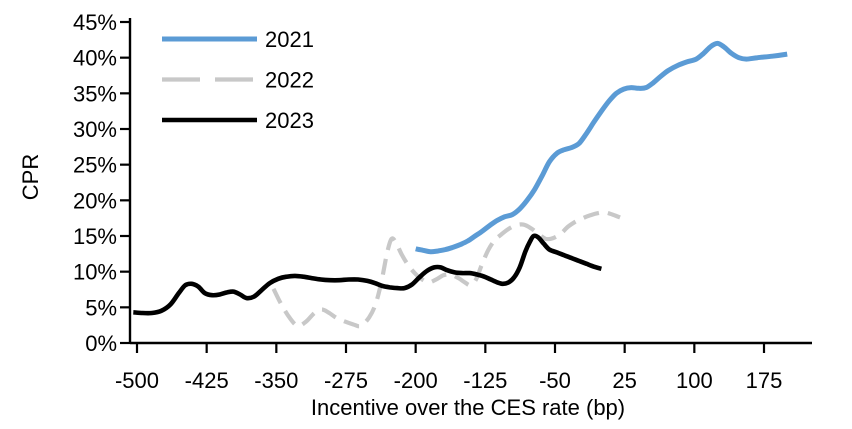 Image resolution: width=852 pixels, height=429 pixels. Describe the element at coordinates (485, 380) in the screenshot. I see `x-tick-label: -125` at that location.